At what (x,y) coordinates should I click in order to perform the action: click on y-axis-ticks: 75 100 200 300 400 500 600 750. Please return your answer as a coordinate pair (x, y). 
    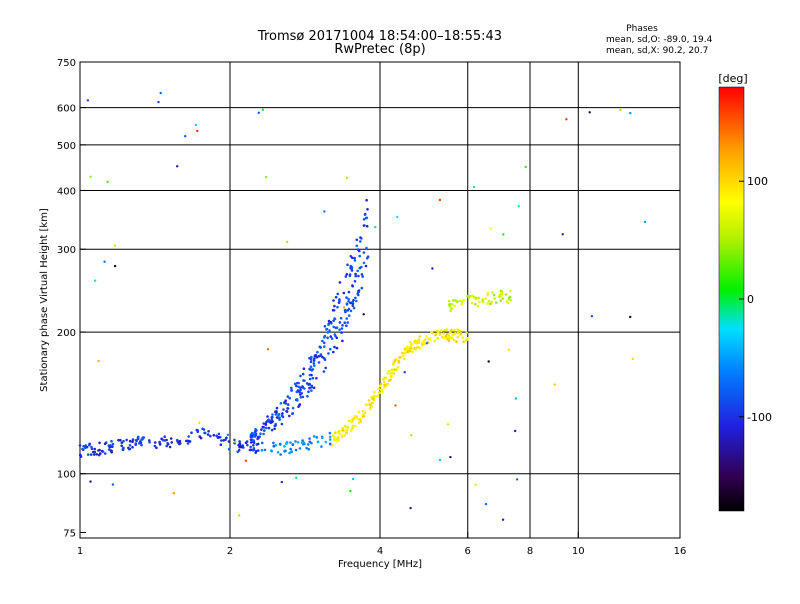
    Looking at the image, I should click on (71, 298).